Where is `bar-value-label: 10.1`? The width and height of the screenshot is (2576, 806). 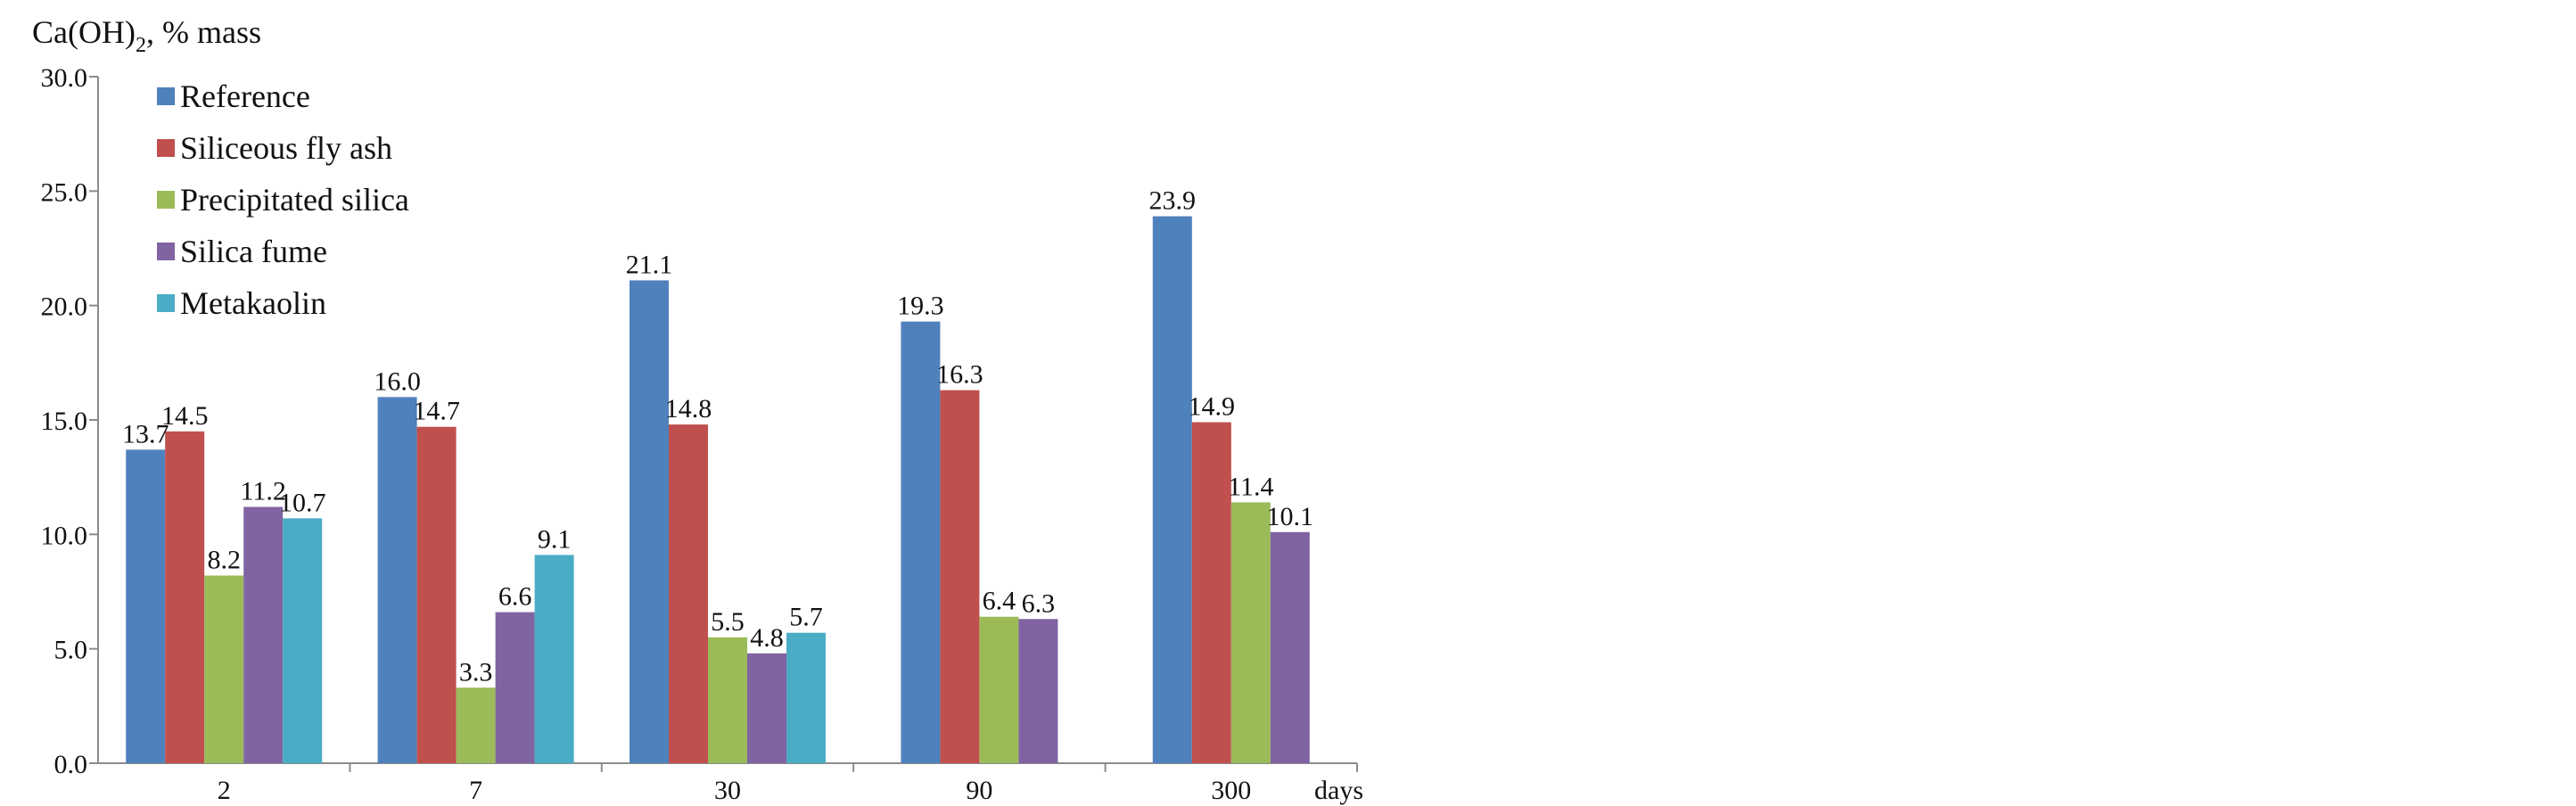 bar-value-label: 10.1 is located at coordinates (1290, 516).